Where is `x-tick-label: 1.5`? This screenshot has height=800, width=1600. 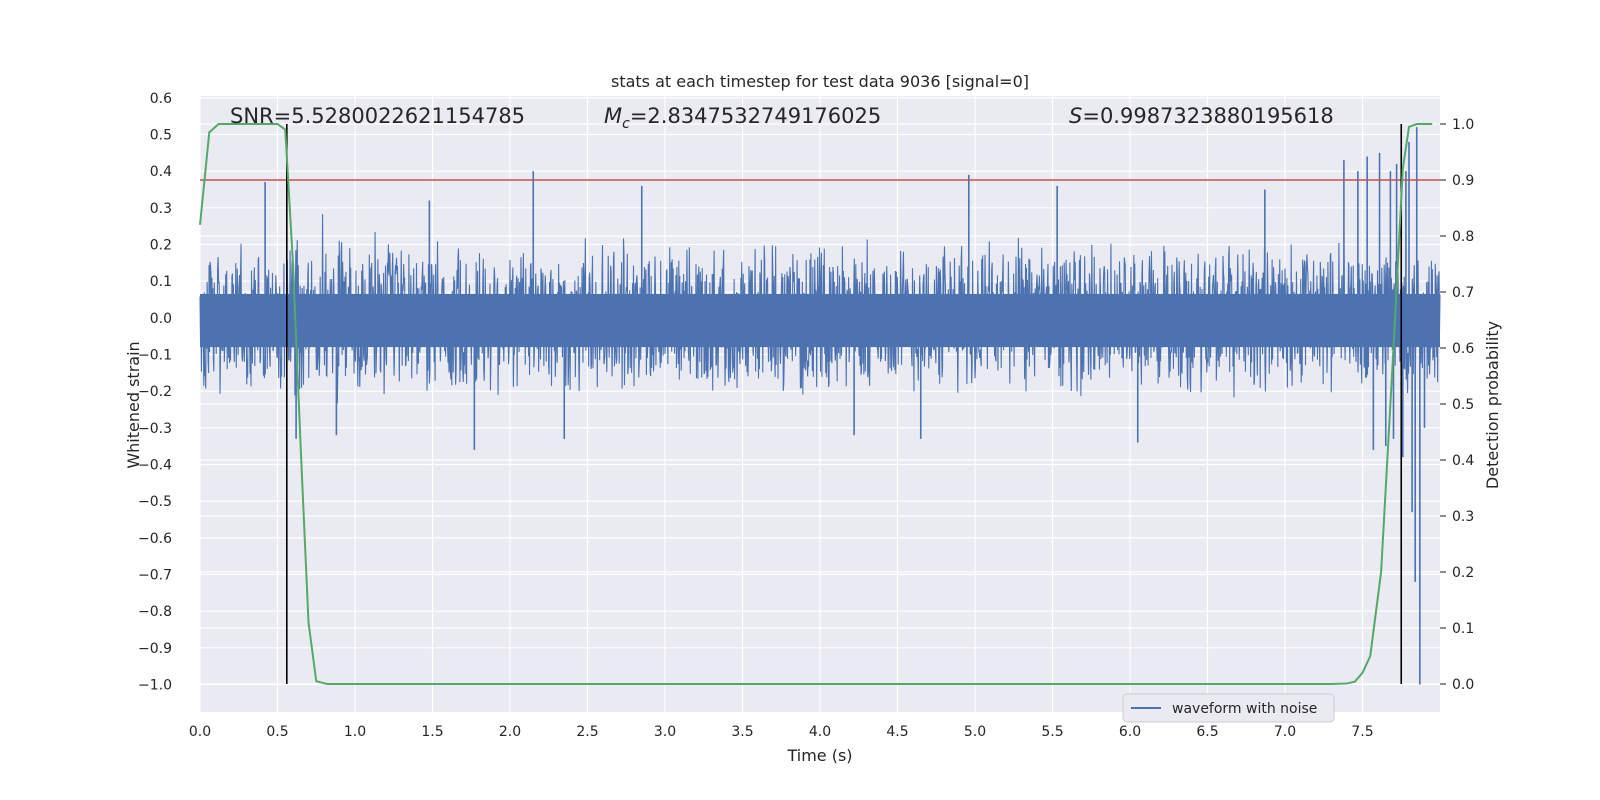
x-tick-label: 1.5 is located at coordinates (432, 732).